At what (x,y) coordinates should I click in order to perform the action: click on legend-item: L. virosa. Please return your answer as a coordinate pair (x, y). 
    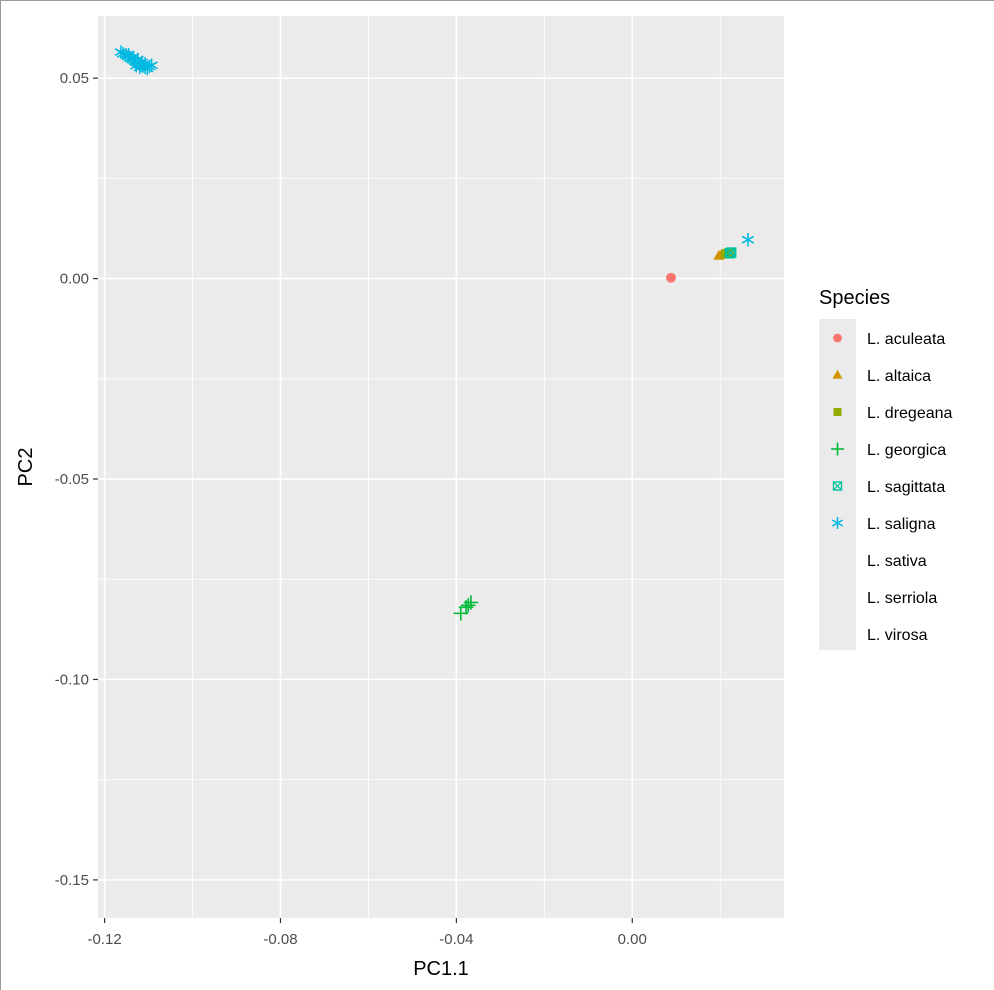
    Looking at the image, I should click on (897, 635).